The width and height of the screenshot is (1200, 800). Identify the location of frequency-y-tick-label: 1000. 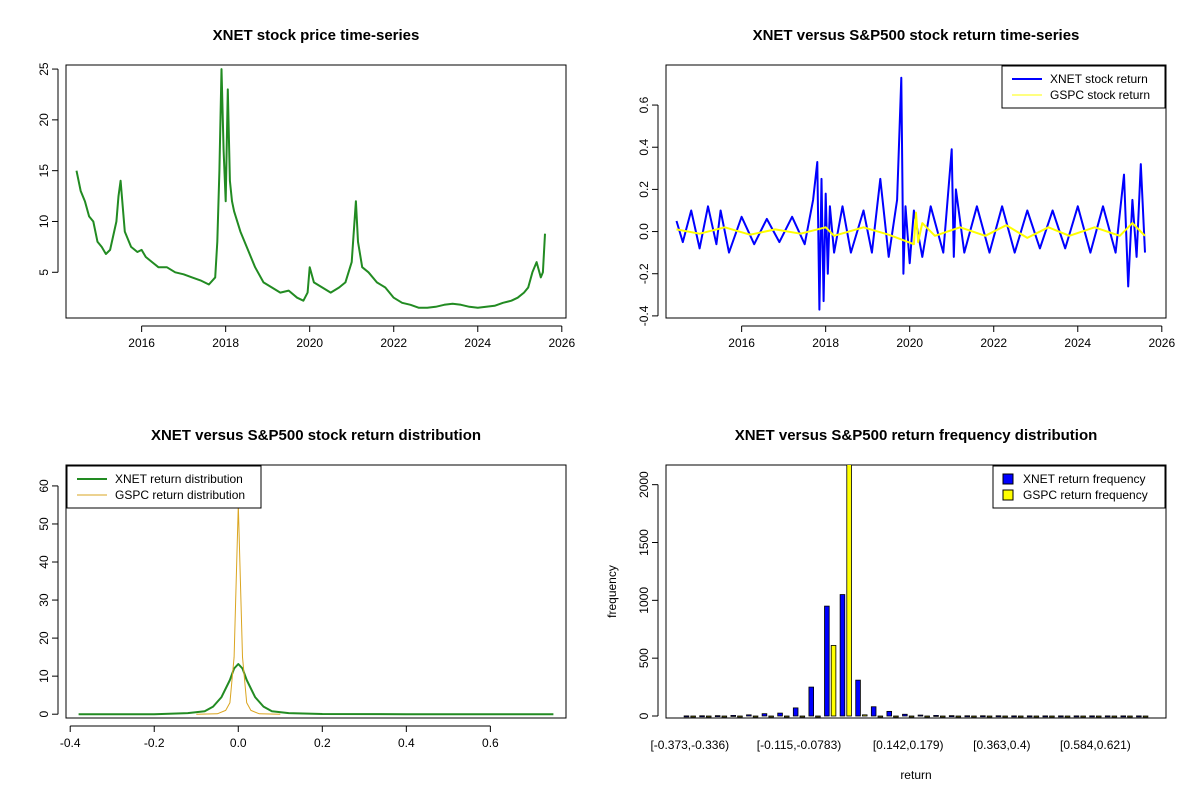
(644, 600).